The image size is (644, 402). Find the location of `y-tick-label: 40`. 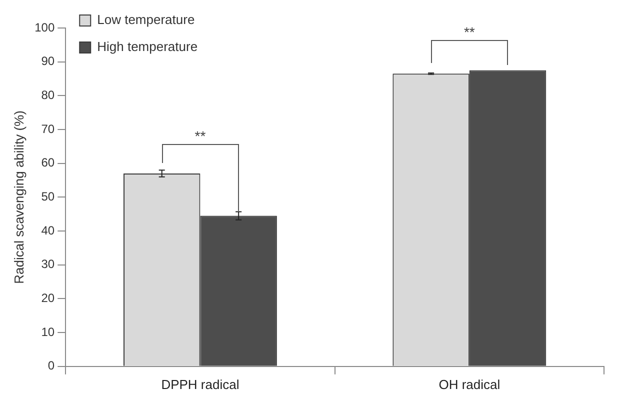

y-tick-label: 40 is located at coordinates (48, 230).